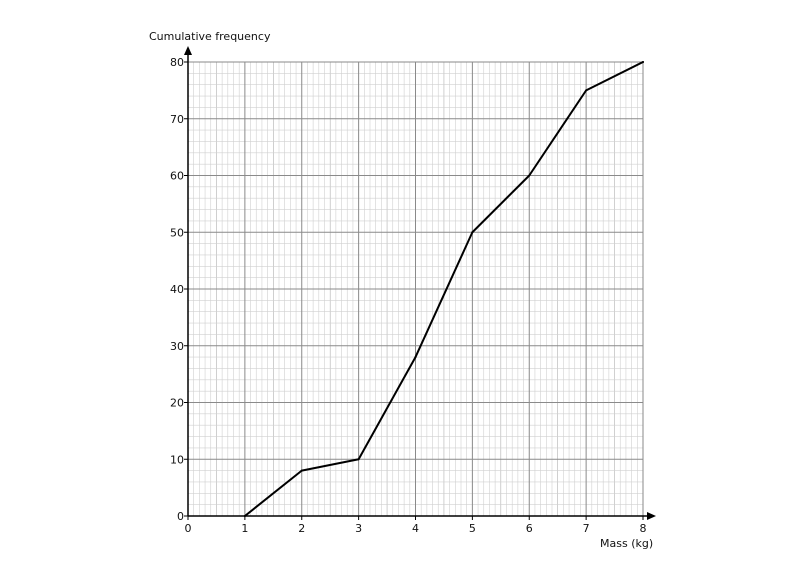 The width and height of the screenshot is (801, 572). I want to click on y-tick-label: 70, so click(177, 119).